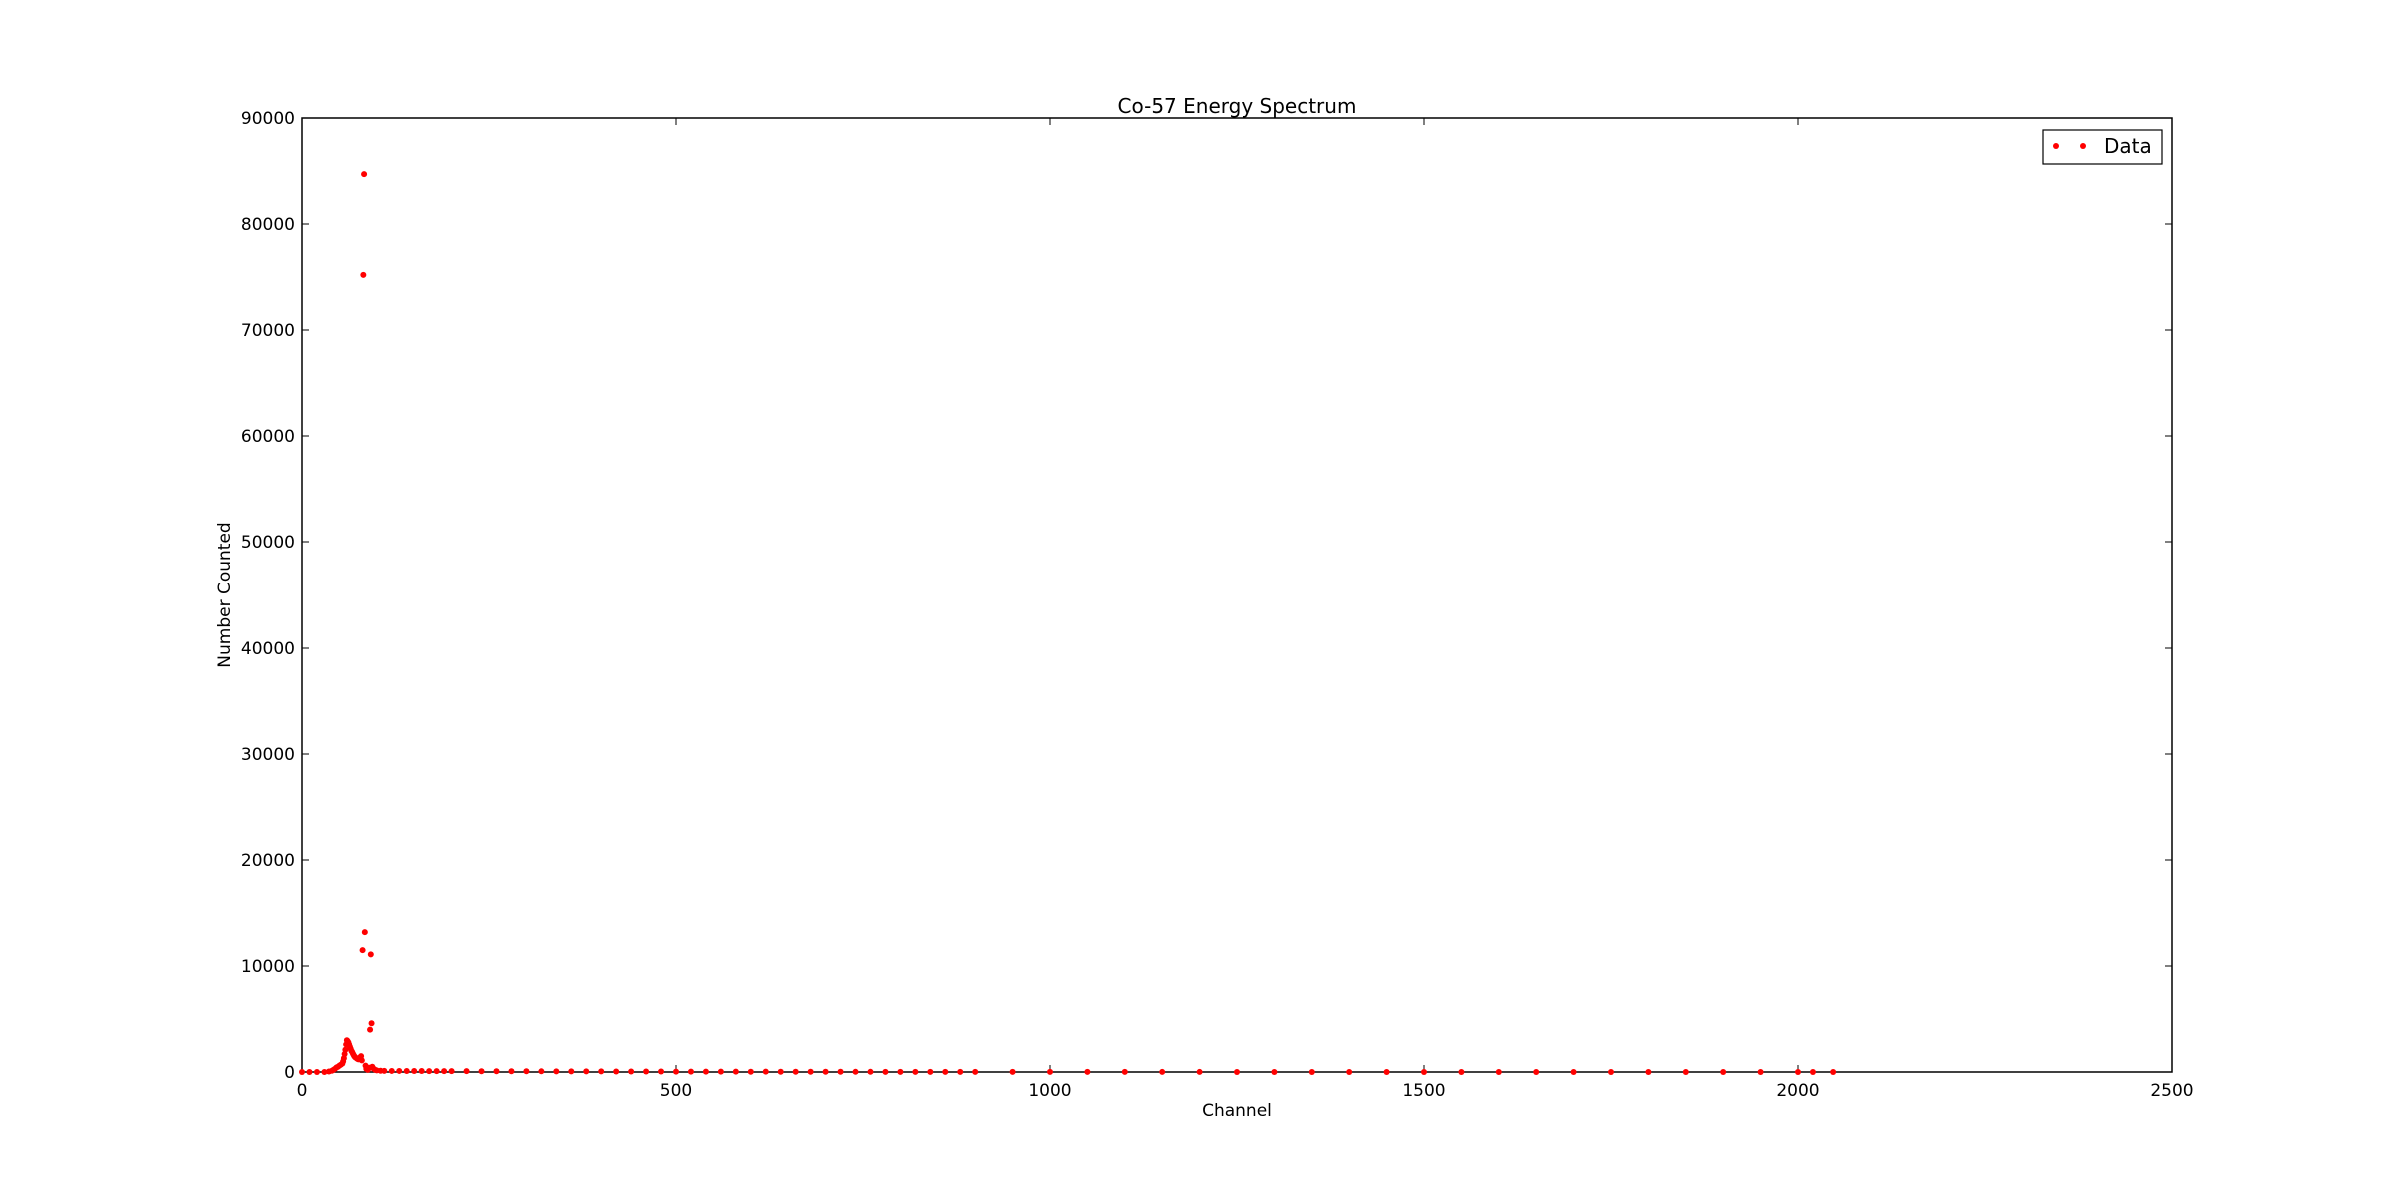 Image resolution: width=2400 pixels, height=1185 pixels. What do you see at coordinates (268, 225) in the screenshot?
I see `y-tick-label: 80000` at bounding box center [268, 225].